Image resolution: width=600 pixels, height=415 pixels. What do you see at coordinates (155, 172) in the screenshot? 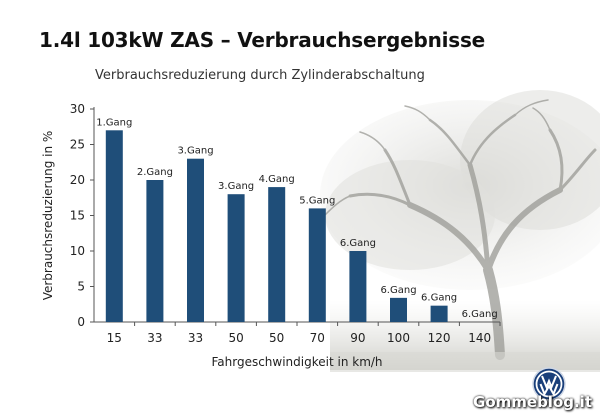
I see `bar-data-label: 2.Gang` at bounding box center [155, 172].